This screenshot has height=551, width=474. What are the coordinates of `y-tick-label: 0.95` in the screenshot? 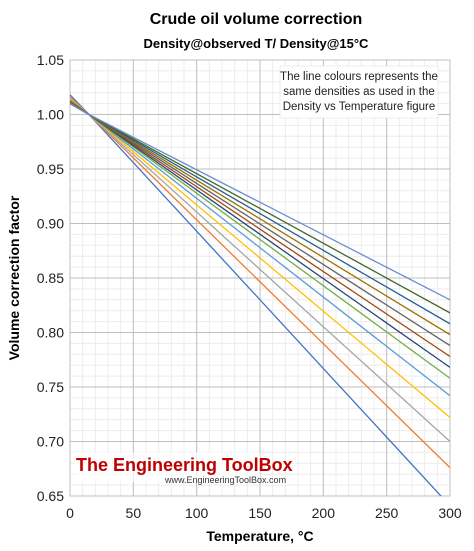 It's located at (50, 169).